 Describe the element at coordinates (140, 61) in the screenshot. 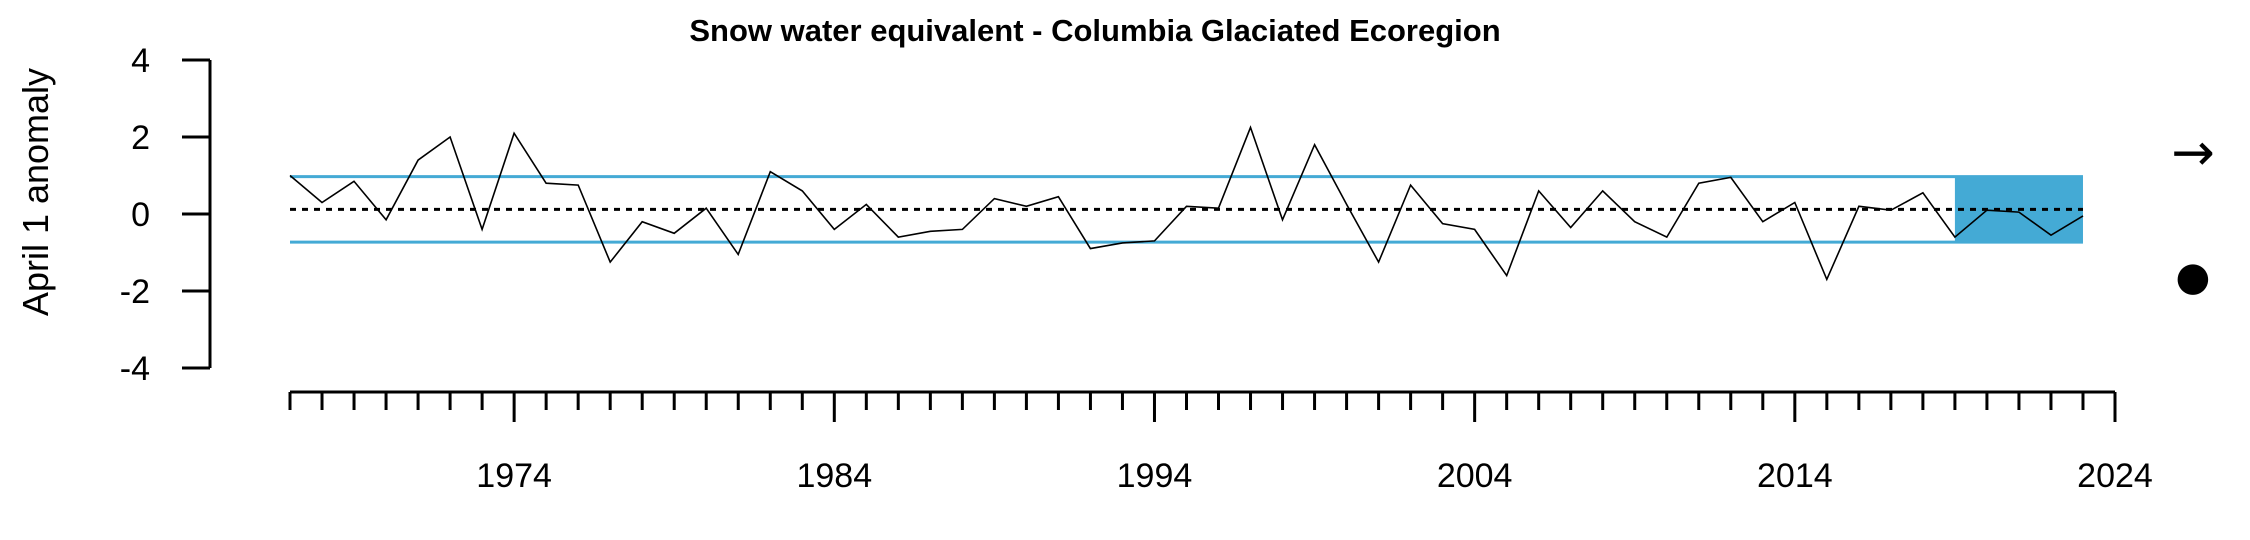

I see `y-tick-label: 4` at that location.